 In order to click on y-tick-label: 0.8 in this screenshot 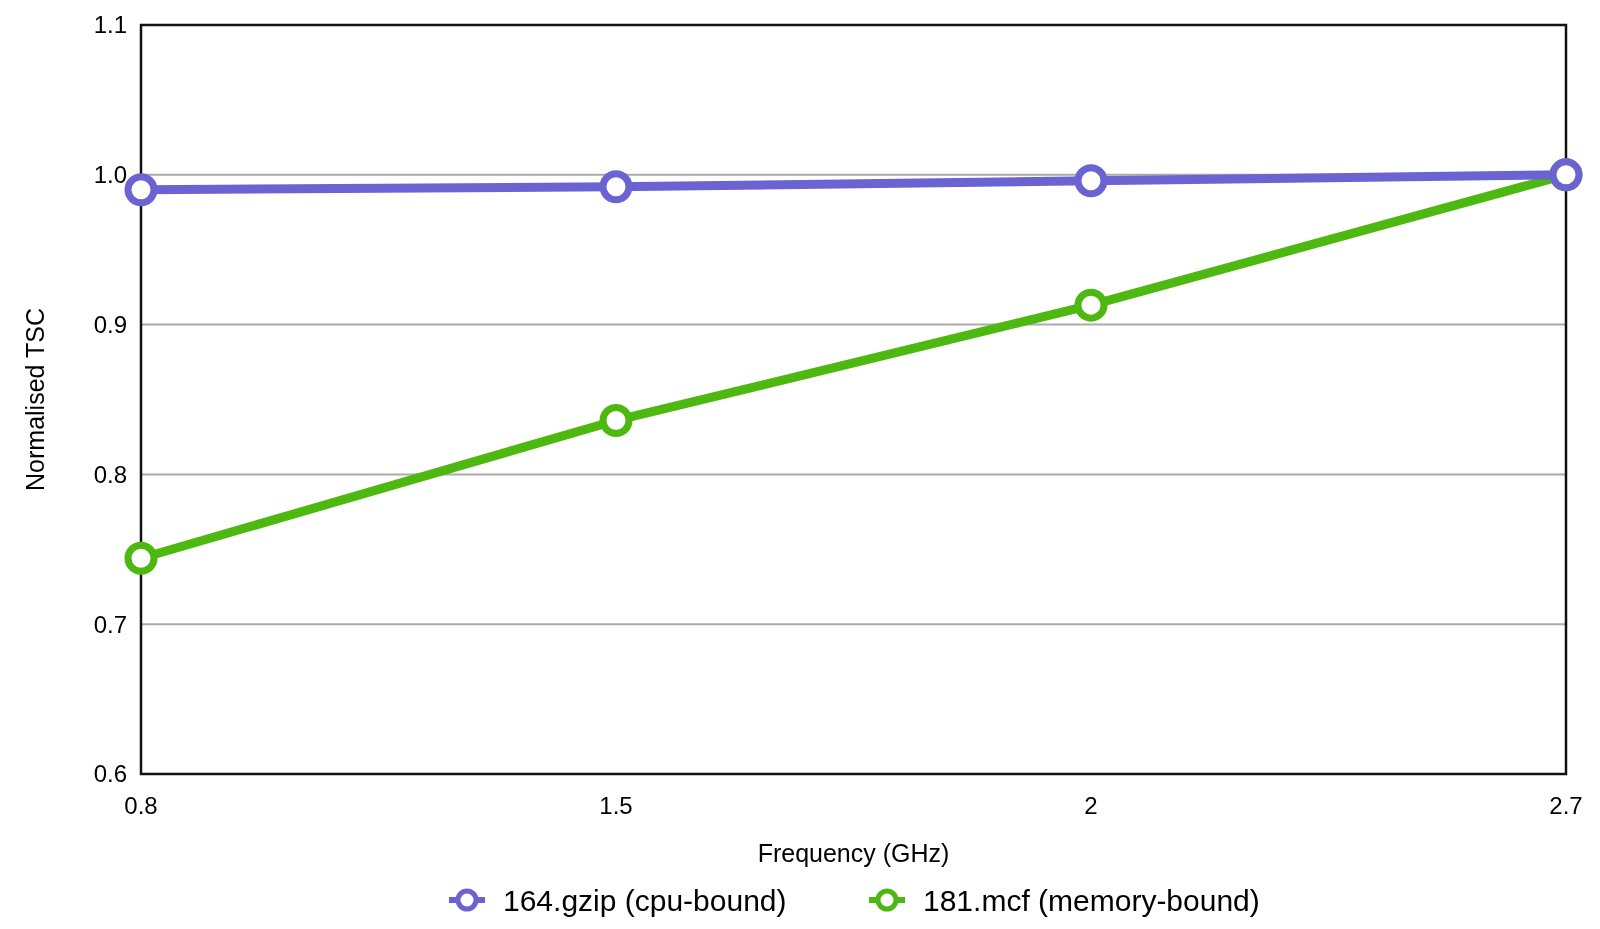, I will do `click(110, 474)`.